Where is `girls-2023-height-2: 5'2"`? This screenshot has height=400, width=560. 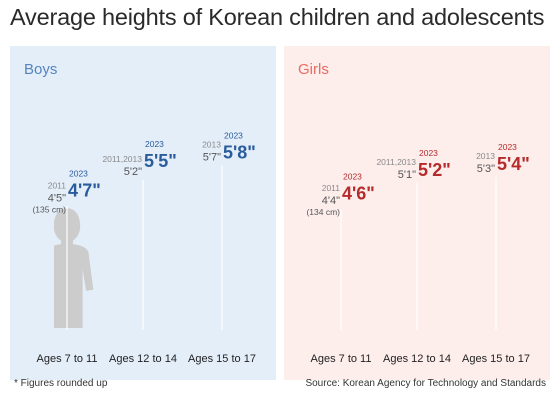 girls-2023-height-2: 5'2" is located at coordinates (434, 170).